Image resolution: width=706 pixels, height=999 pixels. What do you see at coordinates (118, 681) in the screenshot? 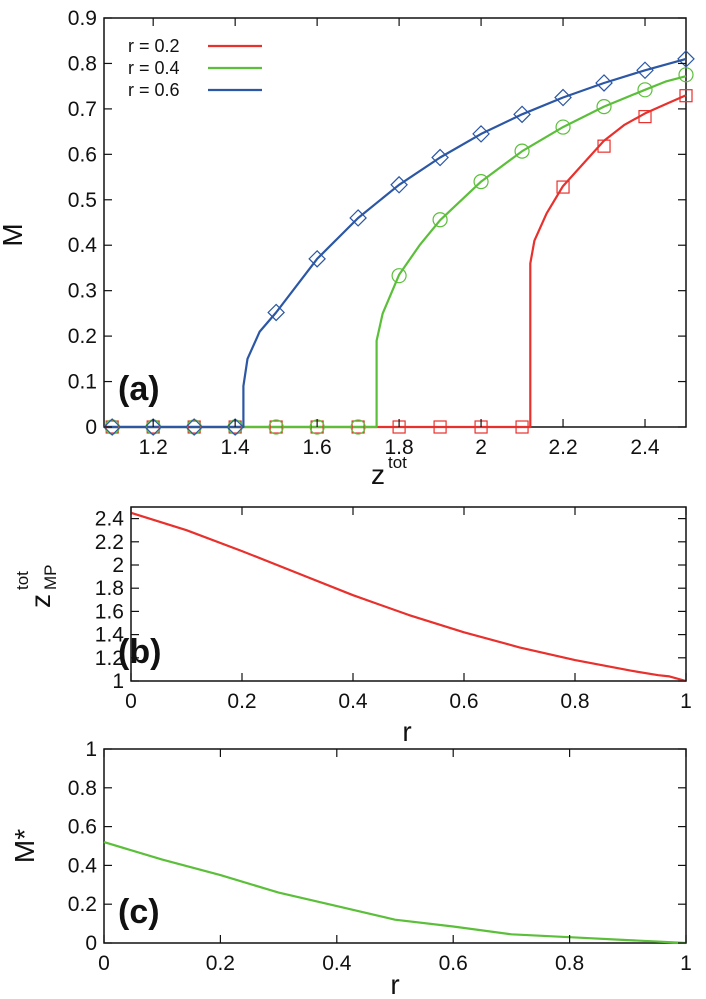
I see `y-tick-label-b: 1` at bounding box center [118, 681].